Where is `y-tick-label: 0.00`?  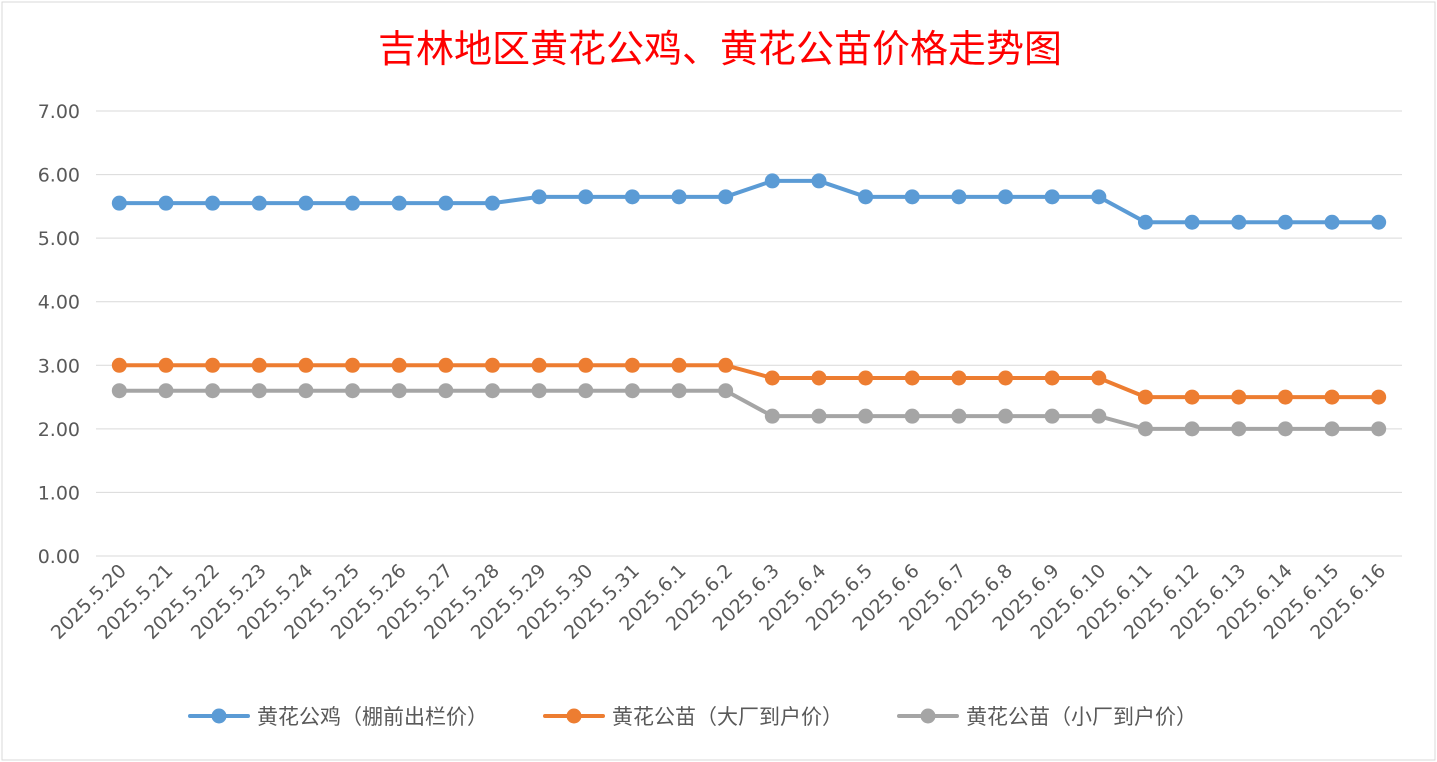 y-tick-label: 0.00 is located at coordinates (59, 557).